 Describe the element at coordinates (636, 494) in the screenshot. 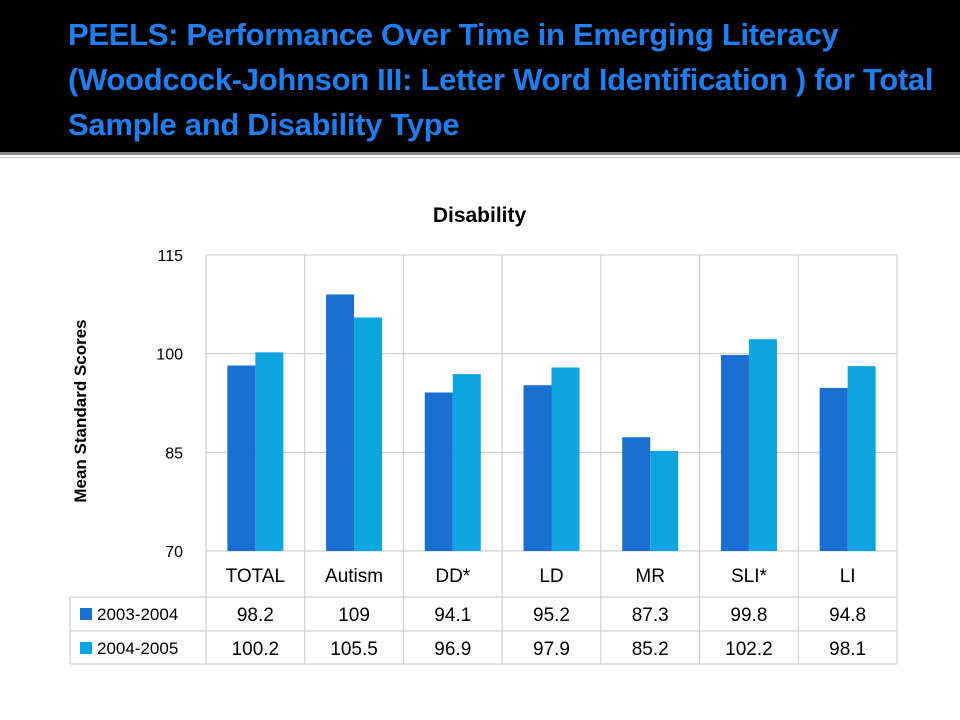

I see `bar-2003-2004-MR` at that location.